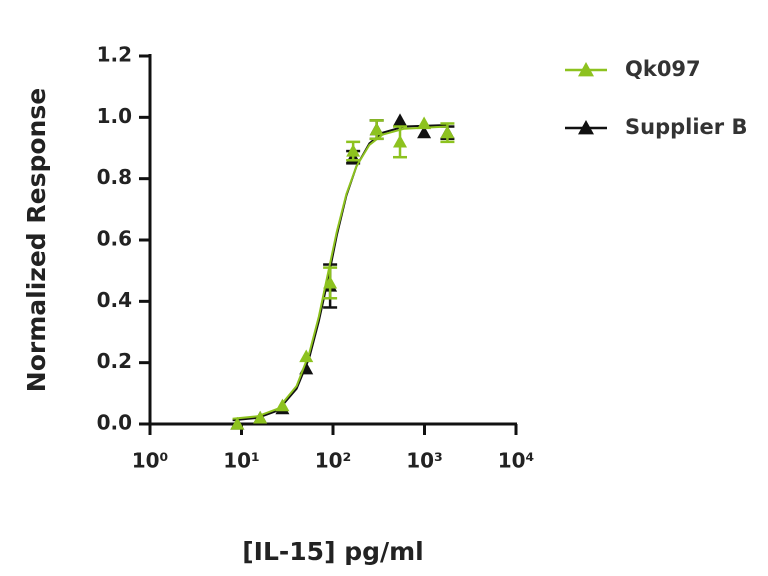 The height and width of the screenshot is (576, 768). I want to click on x-tick-label: 10⁴, so click(516, 461).